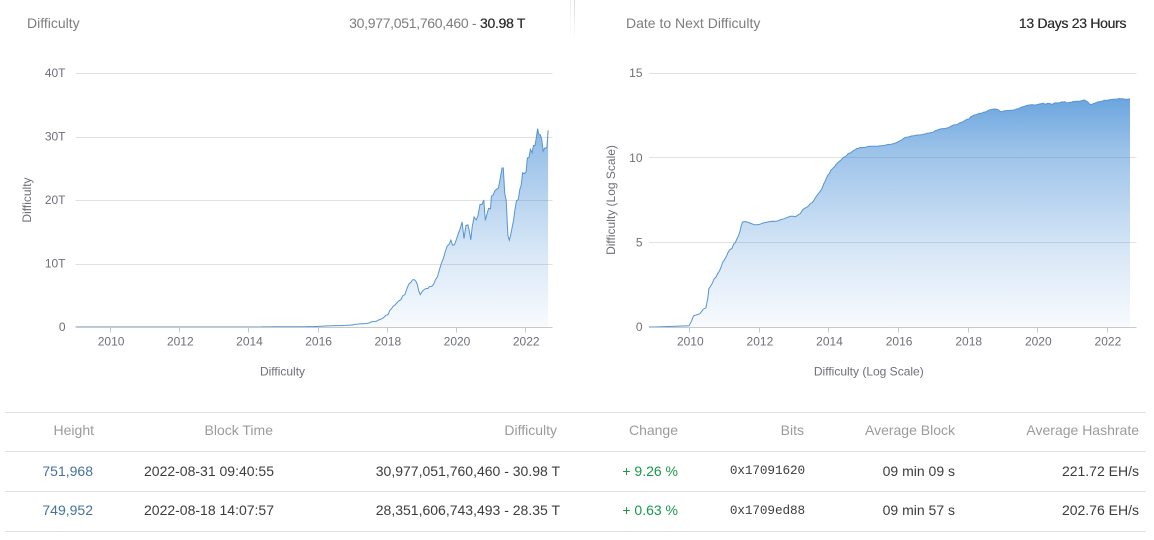 This screenshot has width=1154, height=540. What do you see at coordinates (55, 137) in the screenshot?
I see `svg-text: 30T` at bounding box center [55, 137].